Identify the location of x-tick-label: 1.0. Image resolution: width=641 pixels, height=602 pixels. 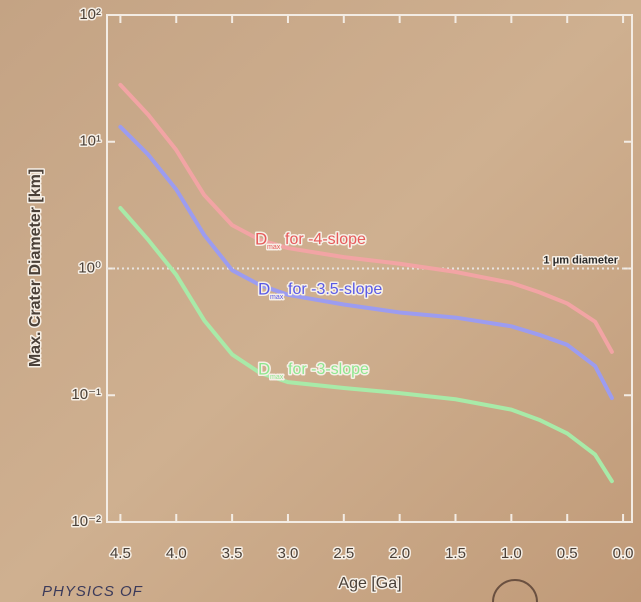
(511, 553).